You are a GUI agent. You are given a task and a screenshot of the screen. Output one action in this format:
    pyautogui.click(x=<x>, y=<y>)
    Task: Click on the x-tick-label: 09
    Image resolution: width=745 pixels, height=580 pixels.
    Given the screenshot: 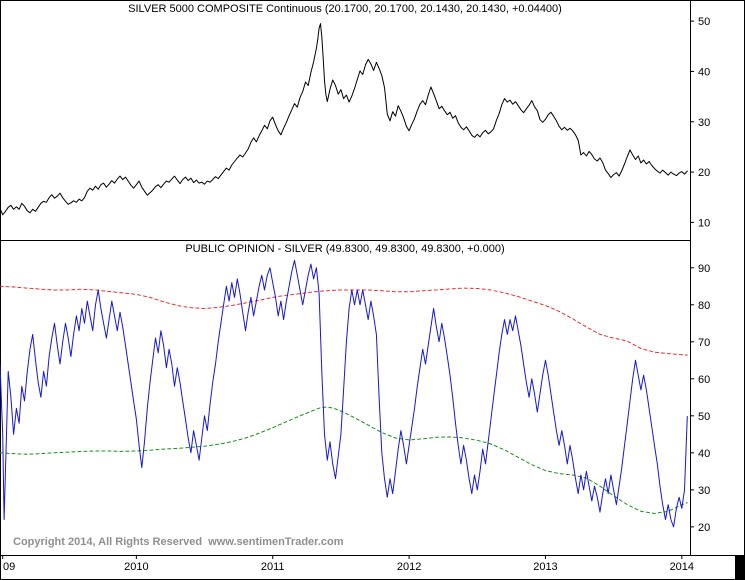 What is the action you would take?
    pyautogui.click(x=9, y=567)
    